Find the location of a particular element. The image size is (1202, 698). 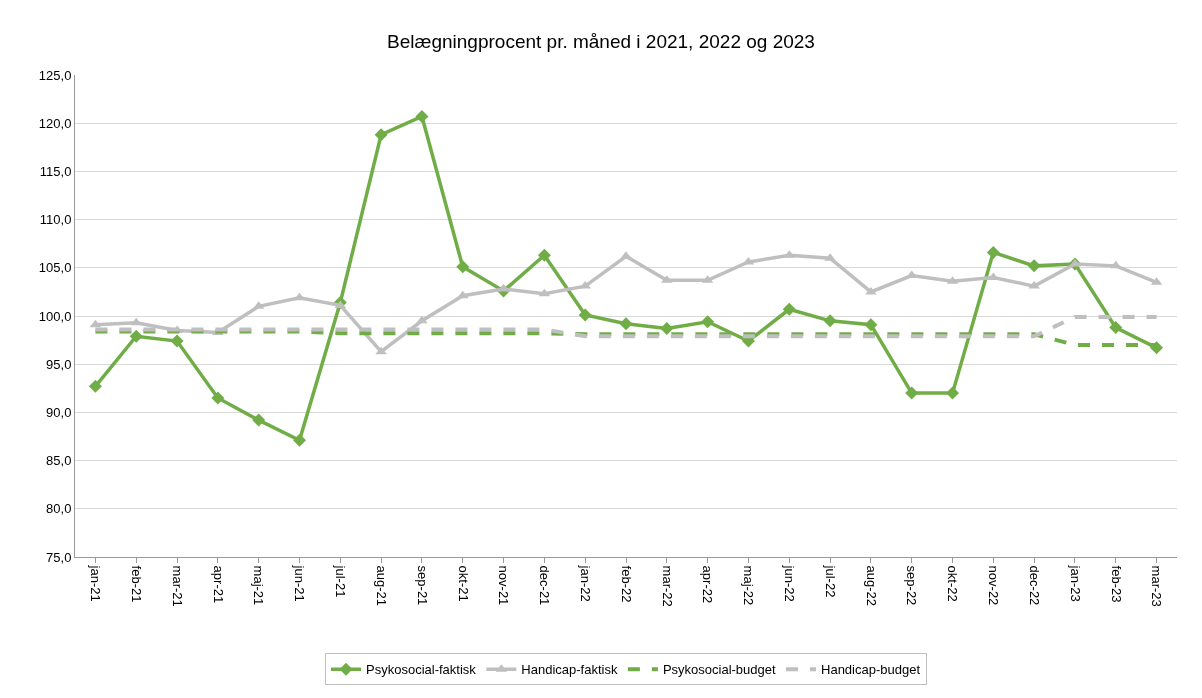

y-tick-label: 120,0 is located at coordinates (55, 123).